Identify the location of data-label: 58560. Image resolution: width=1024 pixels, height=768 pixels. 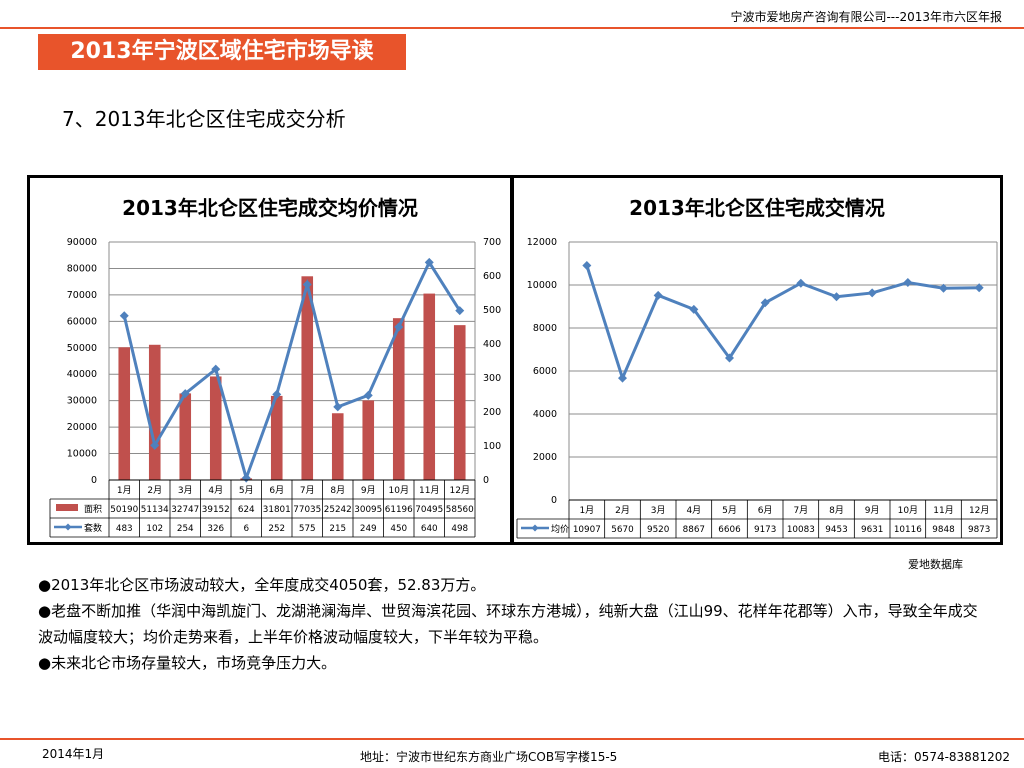
(460, 510).